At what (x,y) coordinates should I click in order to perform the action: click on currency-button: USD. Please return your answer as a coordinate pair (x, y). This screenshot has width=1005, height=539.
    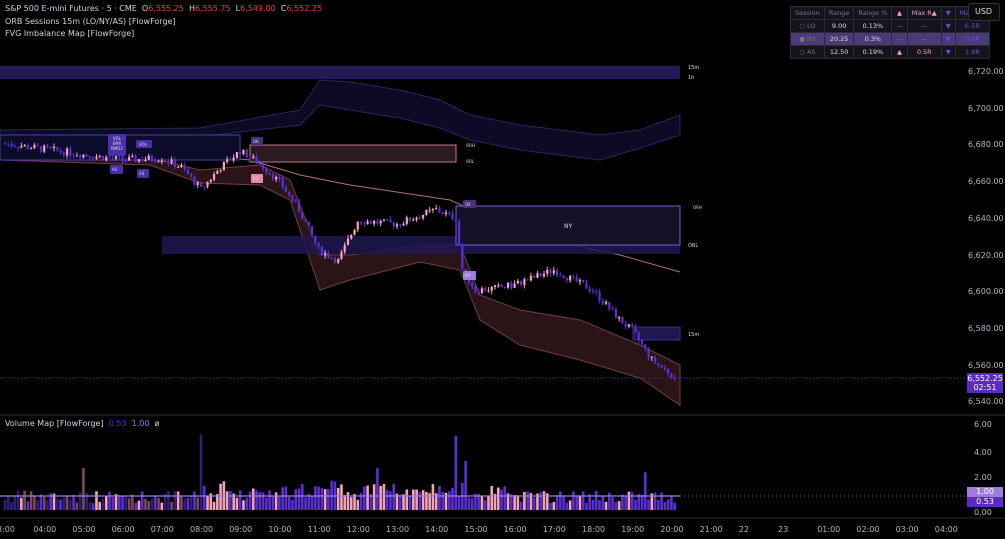
    Looking at the image, I should click on (984, 12).